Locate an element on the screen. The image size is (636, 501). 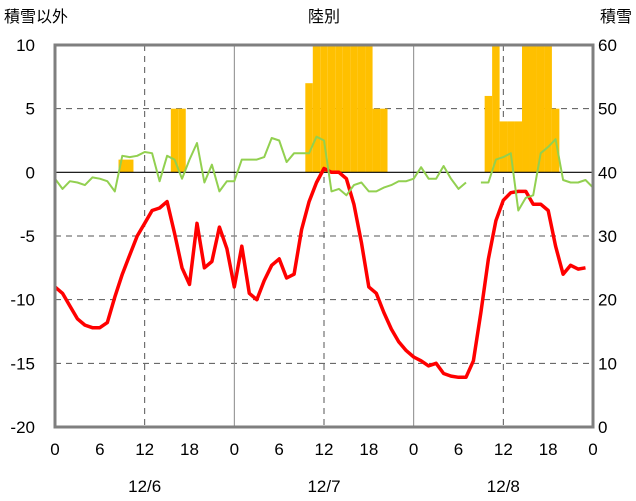
right-tick-label: 30 is located at coordinates (607, 236).